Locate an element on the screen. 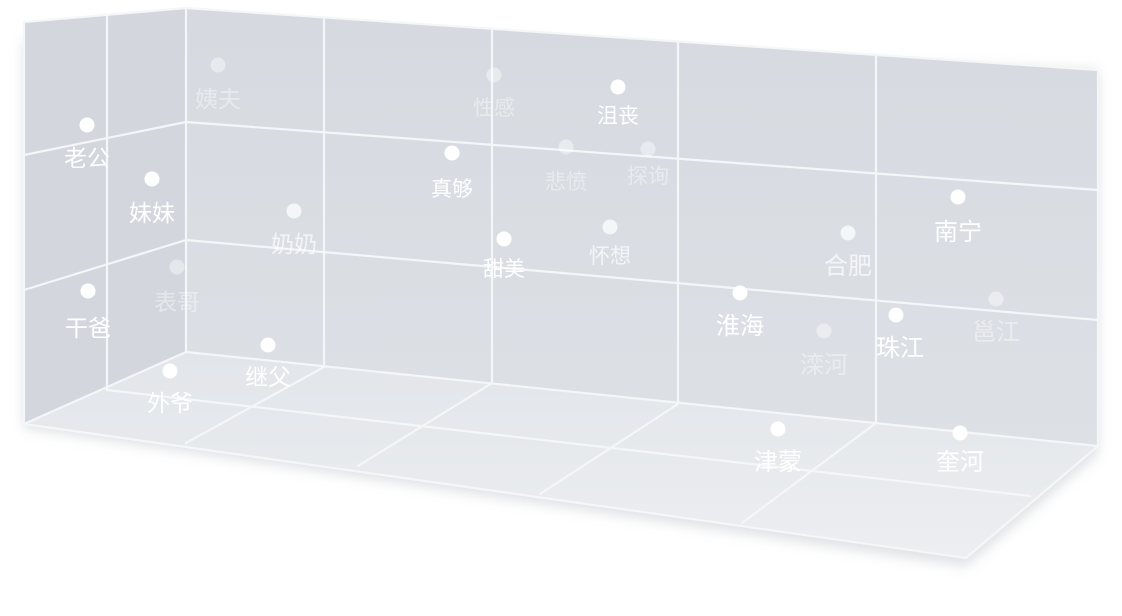 This screenshot has height=616, width=1122. word-label: 奶奶 is located at coordinates (294, 245).